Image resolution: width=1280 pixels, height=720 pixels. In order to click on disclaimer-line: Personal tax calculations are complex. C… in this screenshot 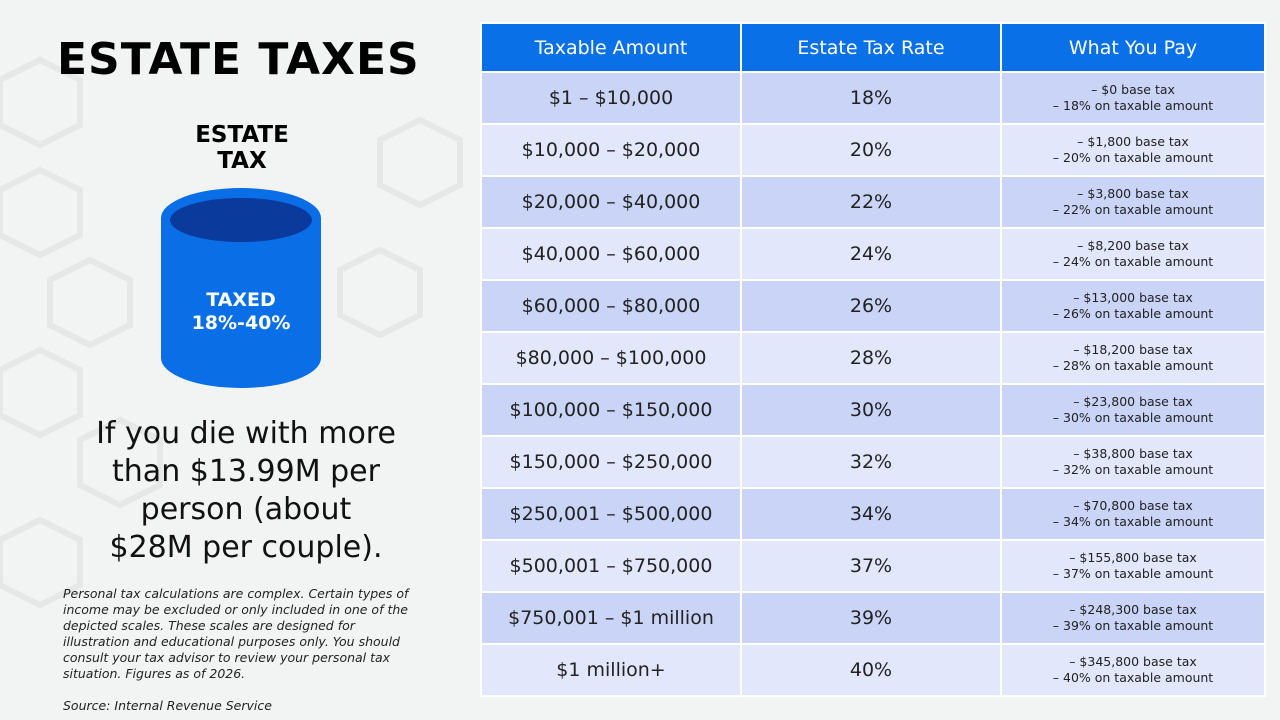, I will do `click(236, 593)`.